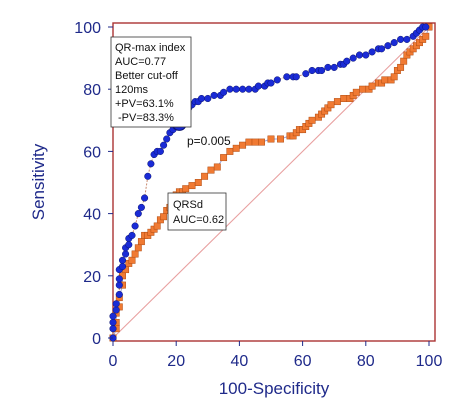  I want to click on x-axis-label: 100-Specificity, so click(274, 388).